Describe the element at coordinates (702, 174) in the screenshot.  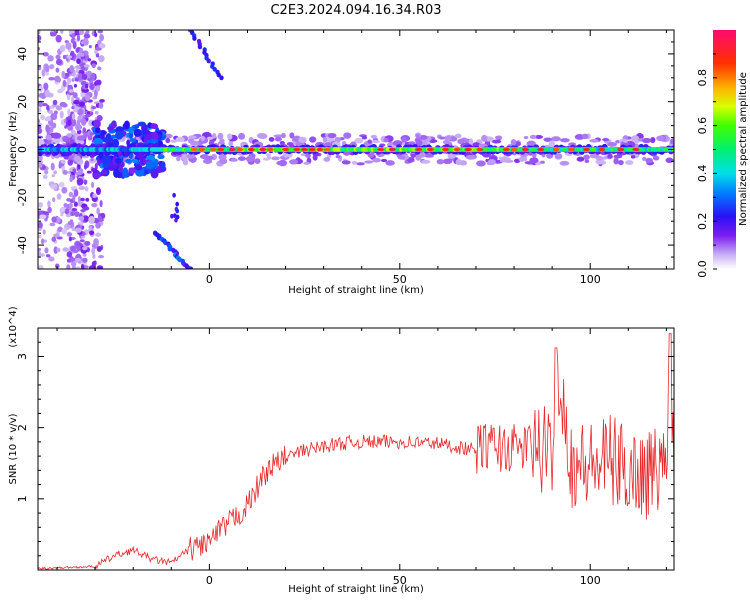
I see `colorbar-tick-label: 0.4` at that location.